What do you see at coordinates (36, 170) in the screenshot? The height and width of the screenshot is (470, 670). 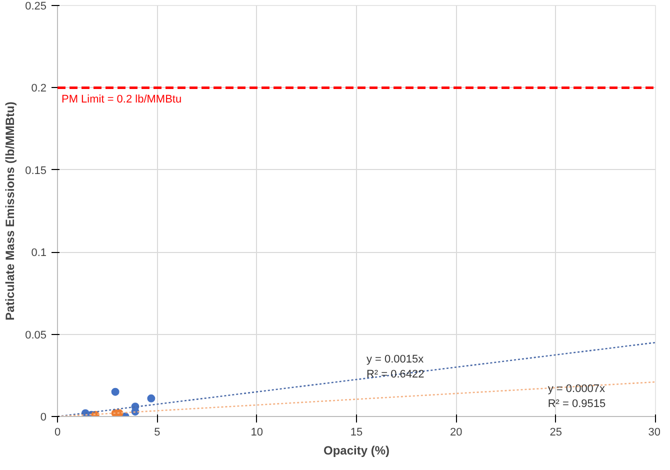 I see `y-tick-label: 0.15` at bounding box center [36, 170].